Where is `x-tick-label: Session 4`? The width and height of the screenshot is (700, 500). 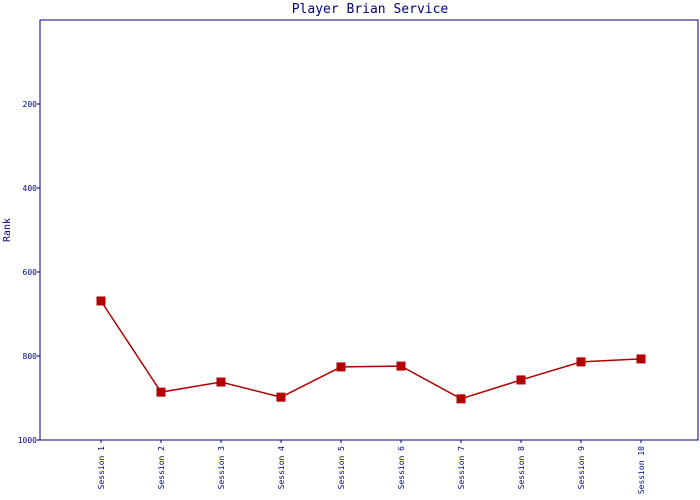 x-tick-label: Session 4 is located at coordinates (281, 468).